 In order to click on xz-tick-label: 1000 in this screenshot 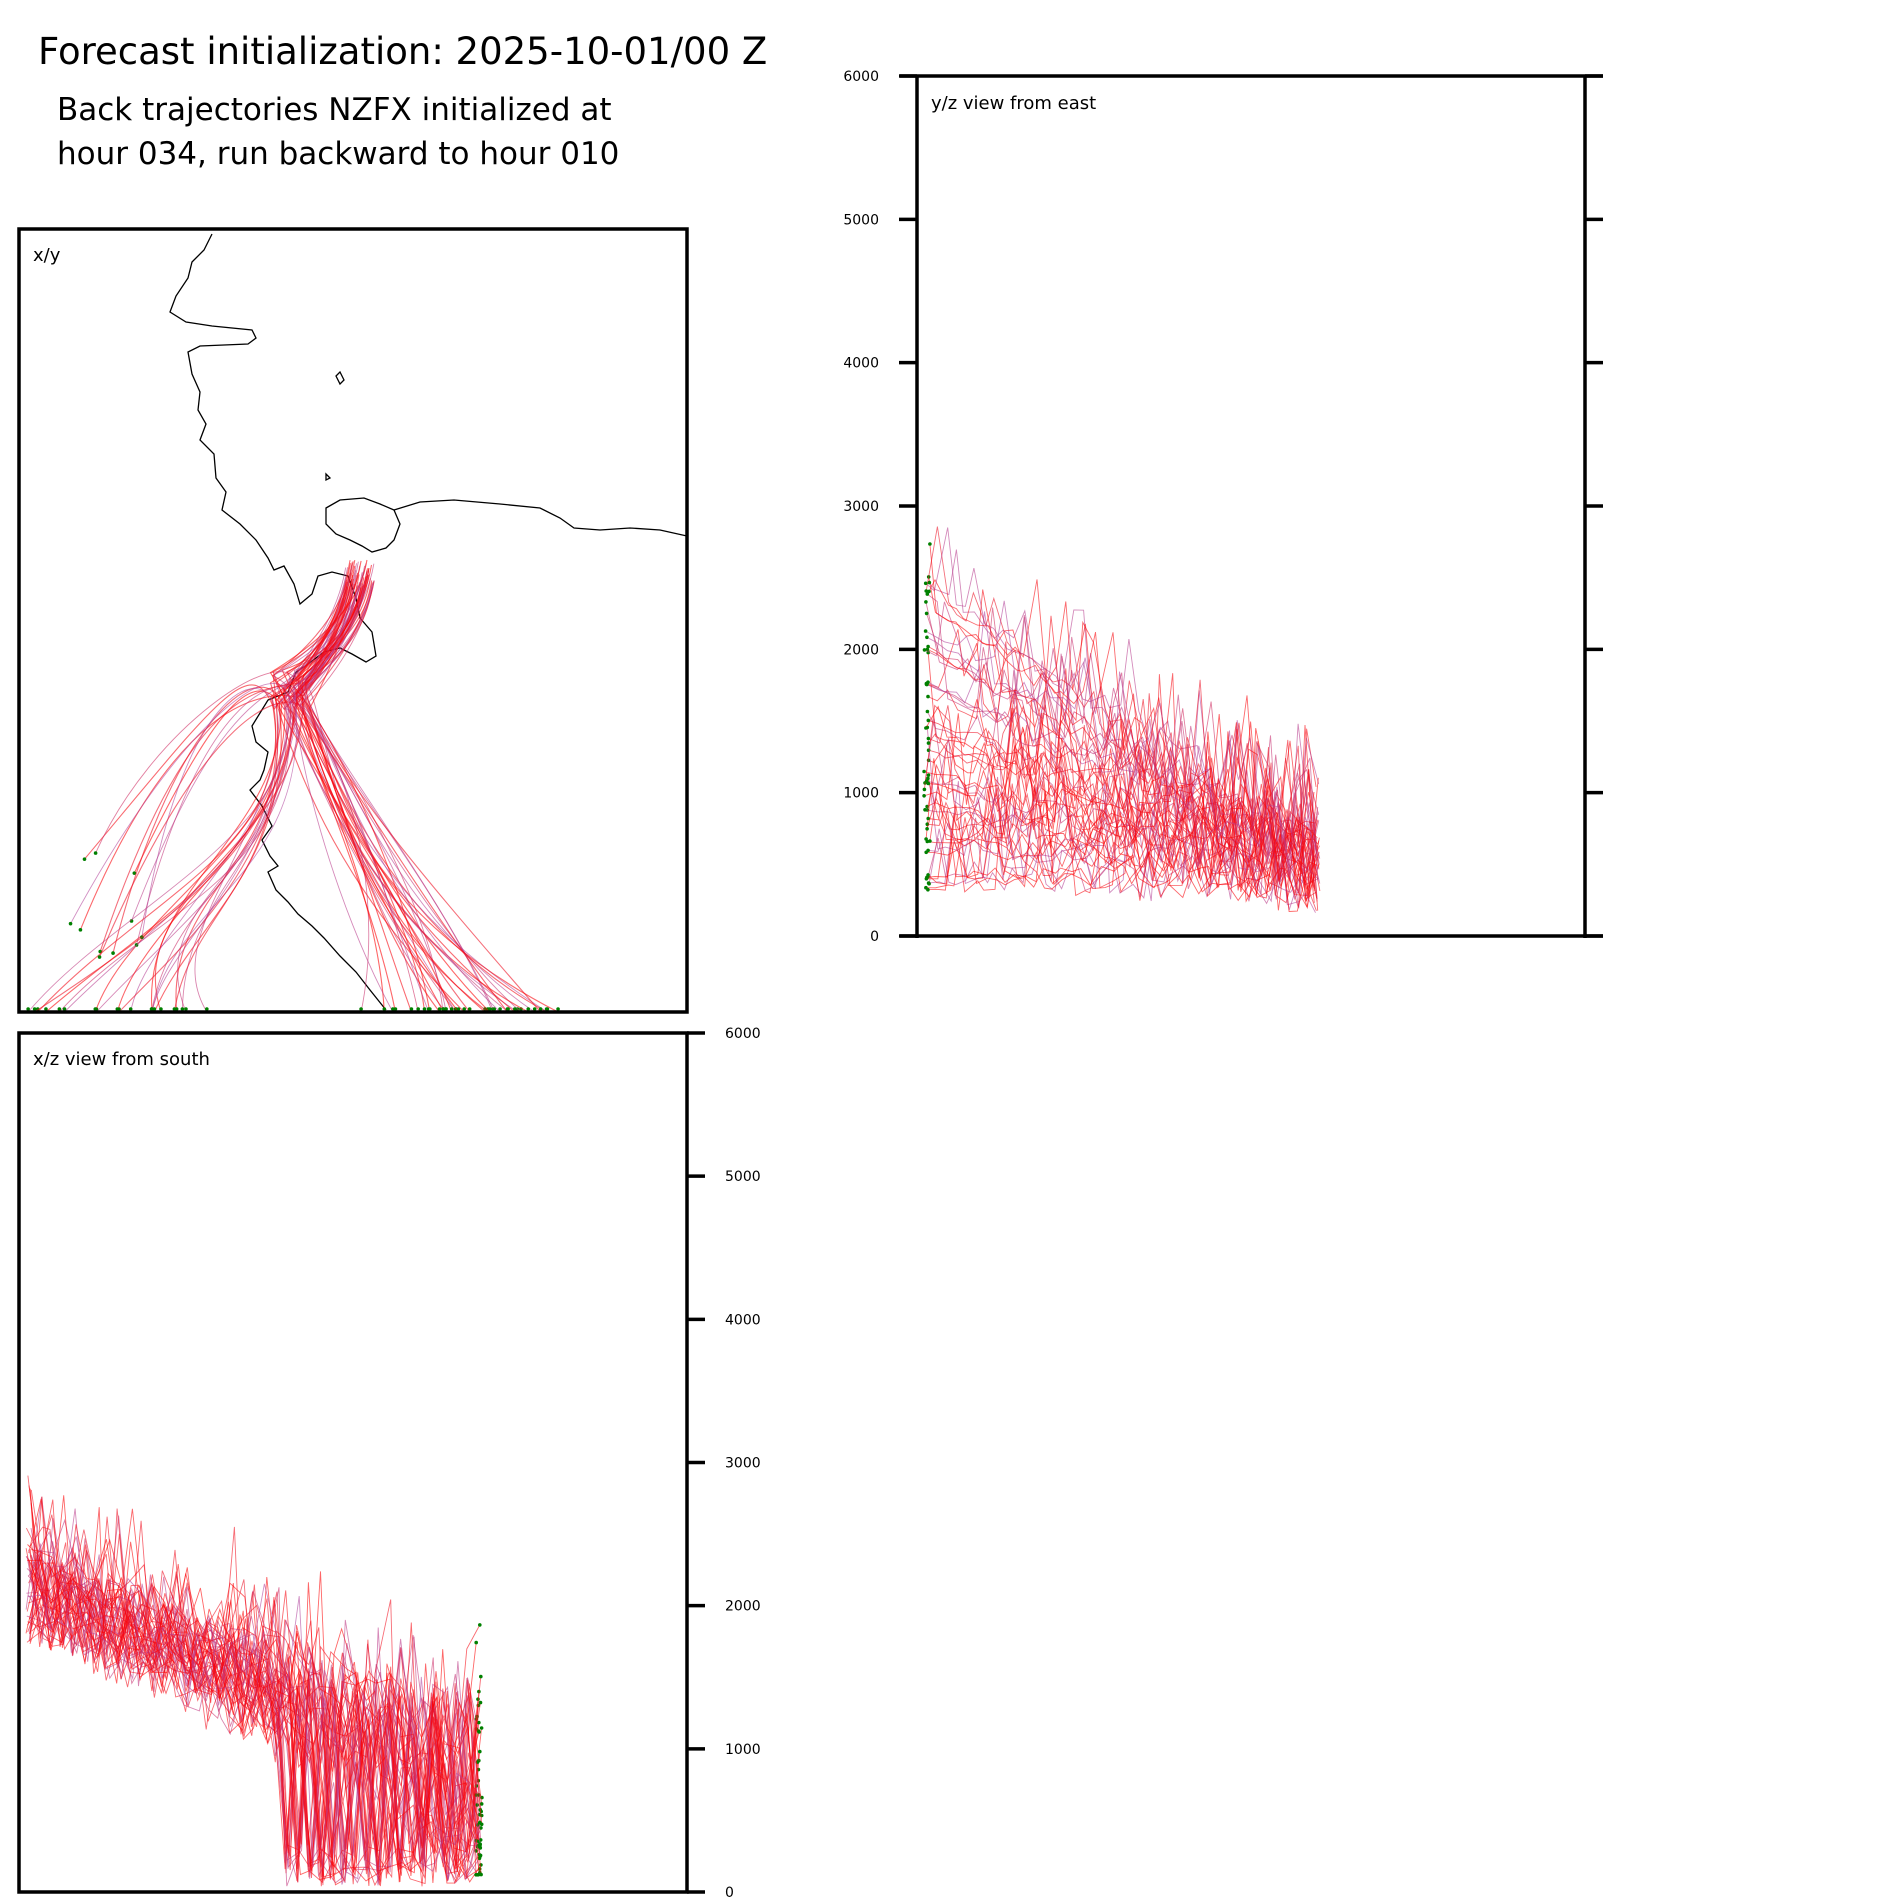, I will do `click(743, 1750)`.